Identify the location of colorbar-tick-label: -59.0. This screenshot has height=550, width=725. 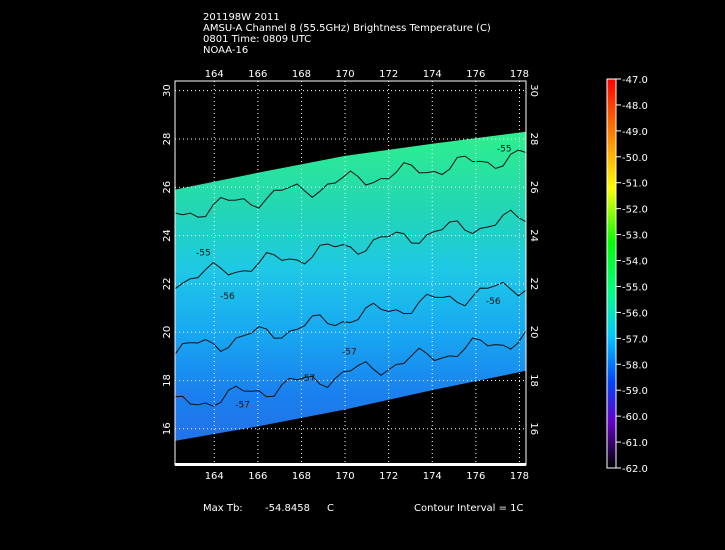
(635, 391).